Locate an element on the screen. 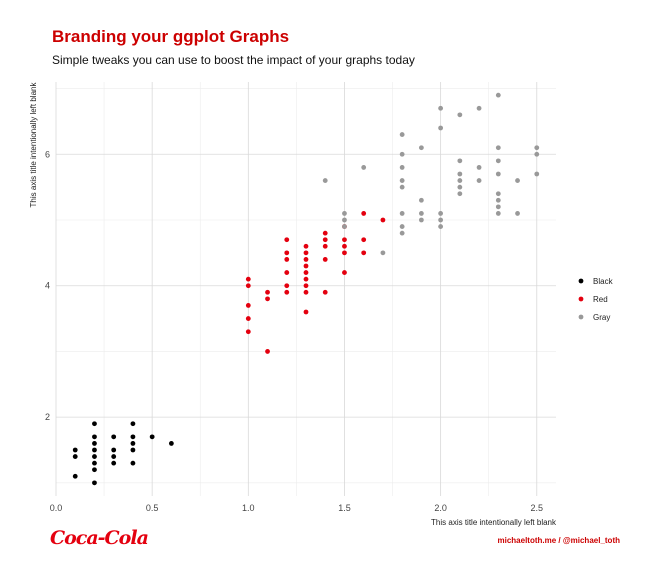  y-axis-title: This axis title intentionally left blank is located at coordinates (33, 145).